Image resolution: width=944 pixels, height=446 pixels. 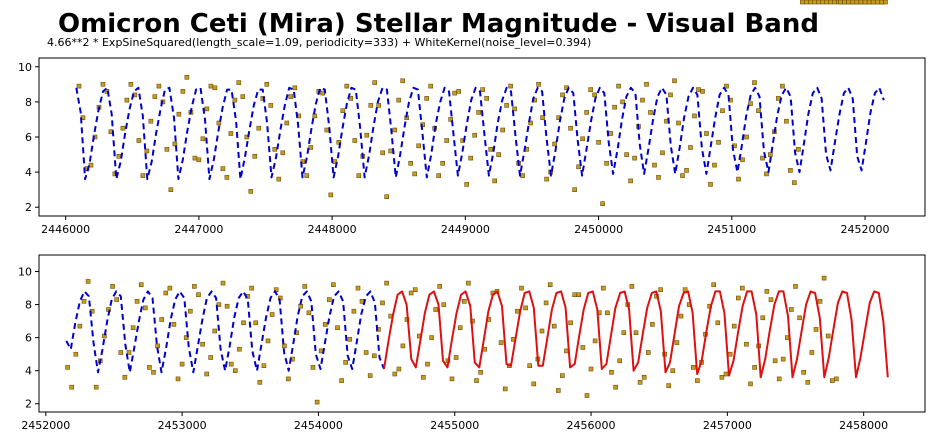 I want to click on bottom-prediction-line, so click(x=636, y=334).